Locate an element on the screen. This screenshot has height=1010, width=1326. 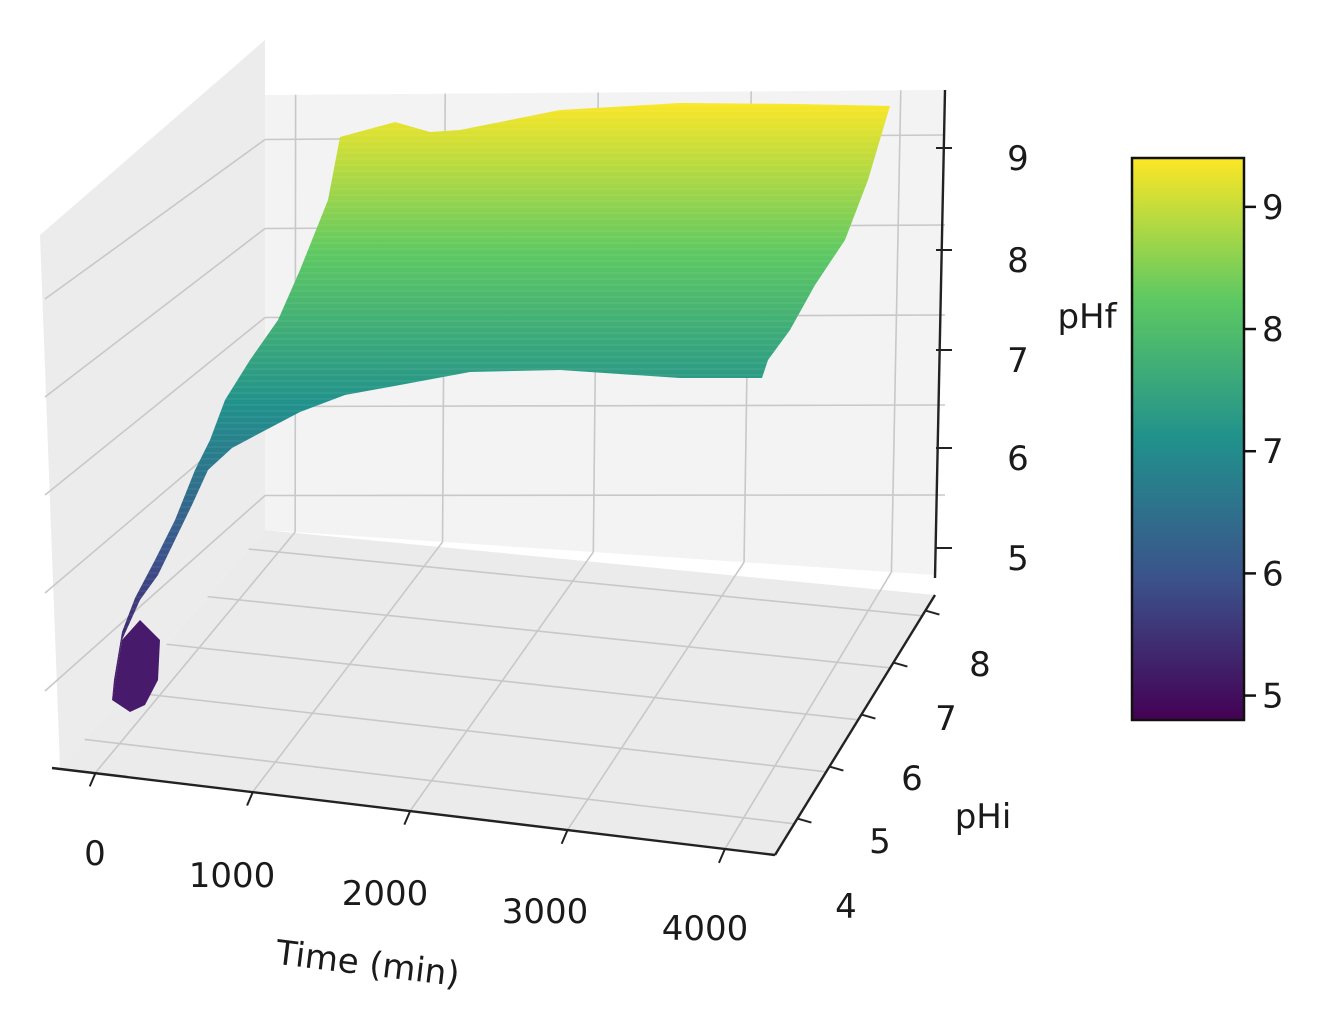
z-ticks: 5 6 7 8 9 is located at coordinates (982, 359).